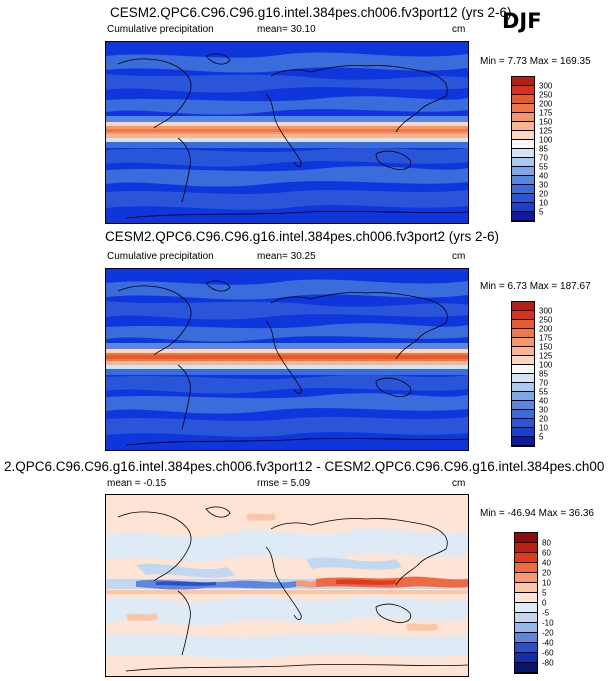 This screenshot has width=609, height=681. I want to click on panel2-colorbar-label: 40, so click(543, 401).